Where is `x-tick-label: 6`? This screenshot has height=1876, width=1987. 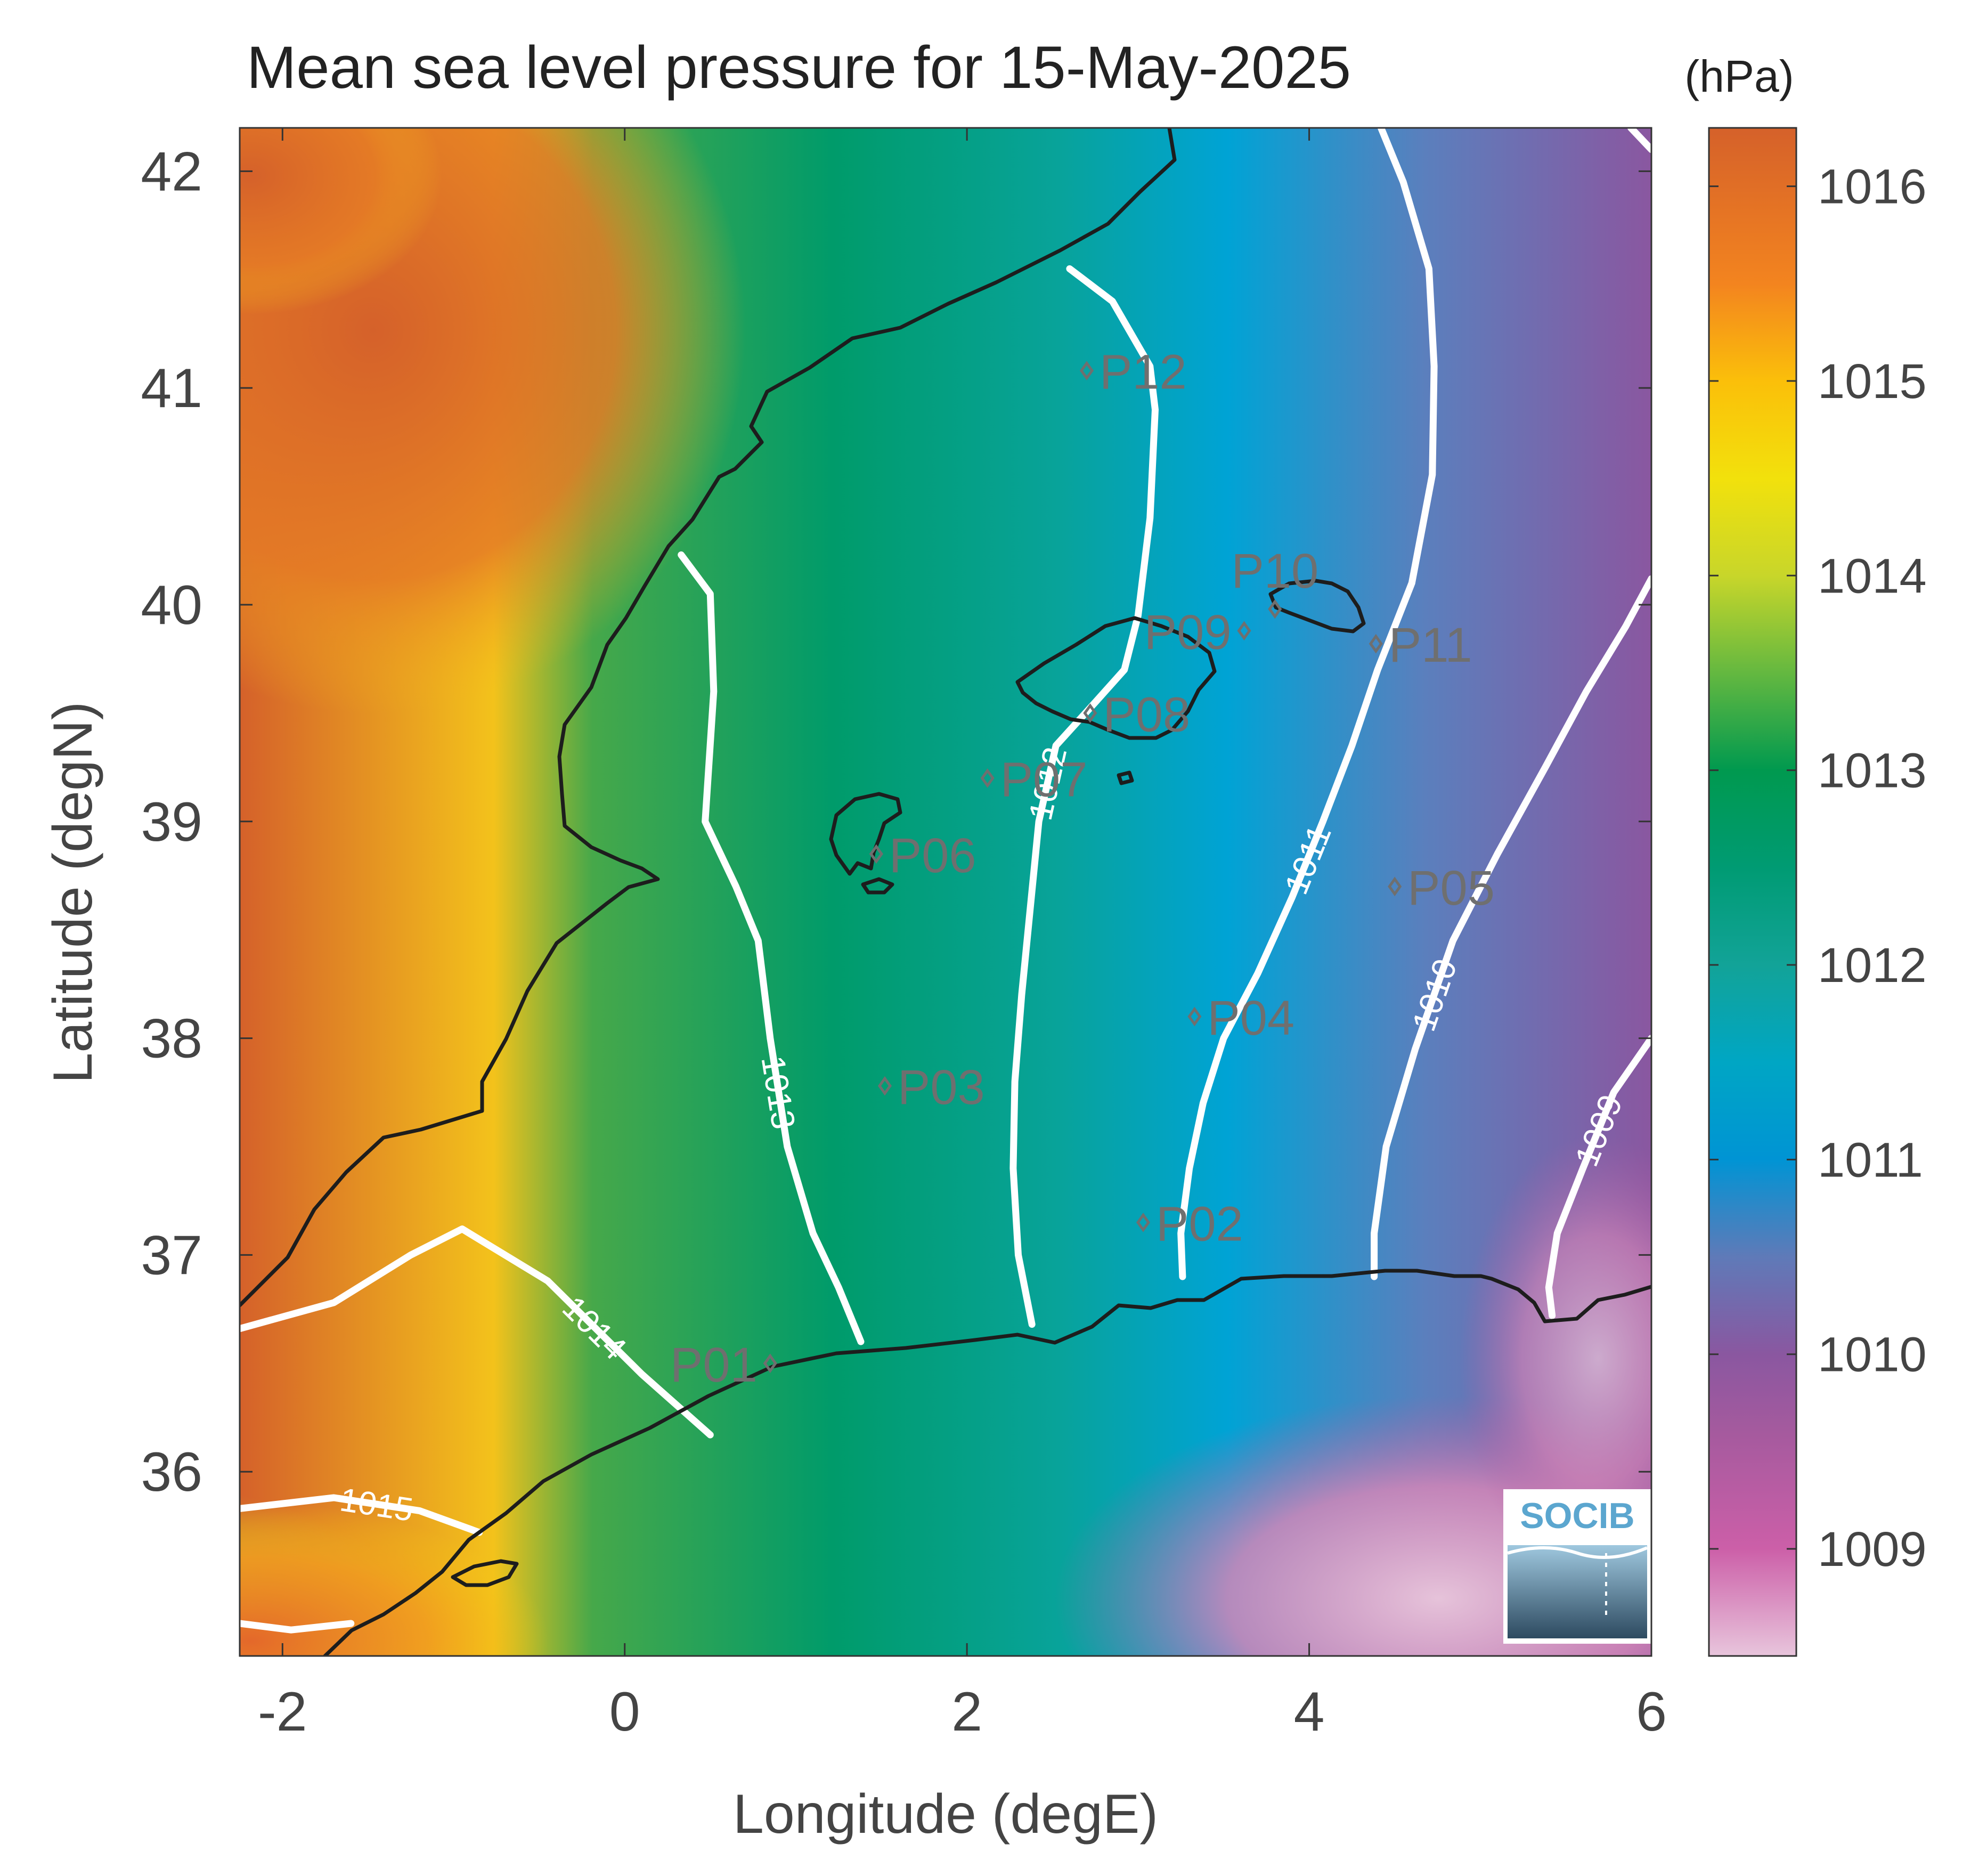 x-tick-label: 6 is located at coordinates (1652, 1712).